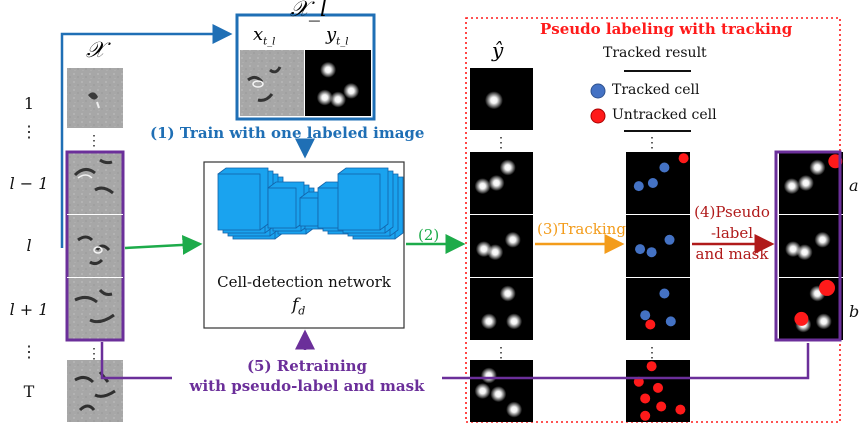 The height and width of the screenshot is (432, 860). I want to click on step1-label: (1) Train with one labeled image, so click(287, 133).